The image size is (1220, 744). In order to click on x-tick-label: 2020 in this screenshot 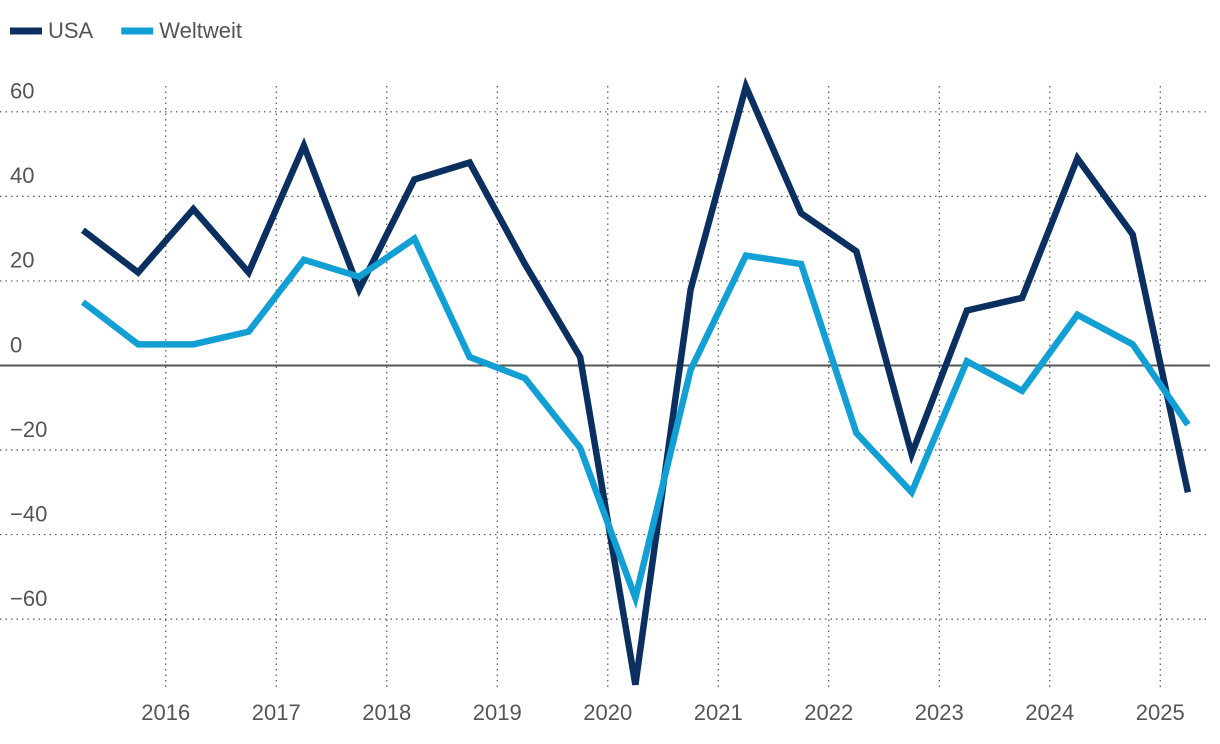, I will do `click(607, 712)`.